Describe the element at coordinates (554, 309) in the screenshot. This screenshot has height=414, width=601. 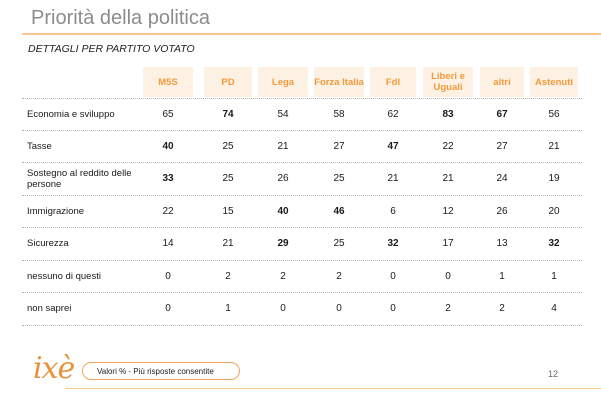
I see `table-cell: 4` at that location.